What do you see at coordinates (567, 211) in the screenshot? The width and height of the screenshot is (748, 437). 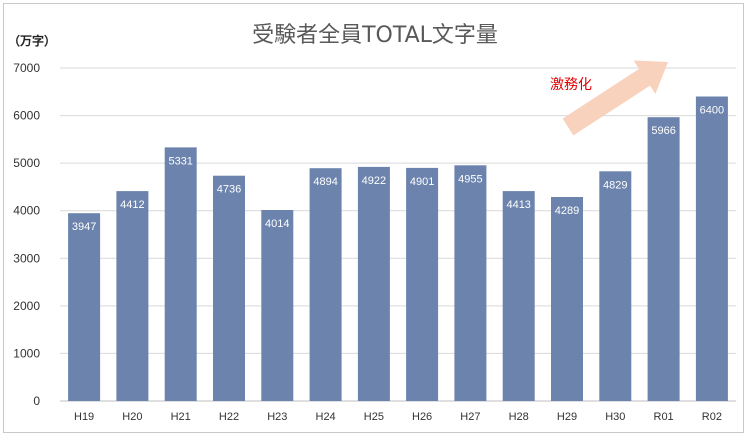 I see `data-label: 4289` at bounding box center [567, 211].